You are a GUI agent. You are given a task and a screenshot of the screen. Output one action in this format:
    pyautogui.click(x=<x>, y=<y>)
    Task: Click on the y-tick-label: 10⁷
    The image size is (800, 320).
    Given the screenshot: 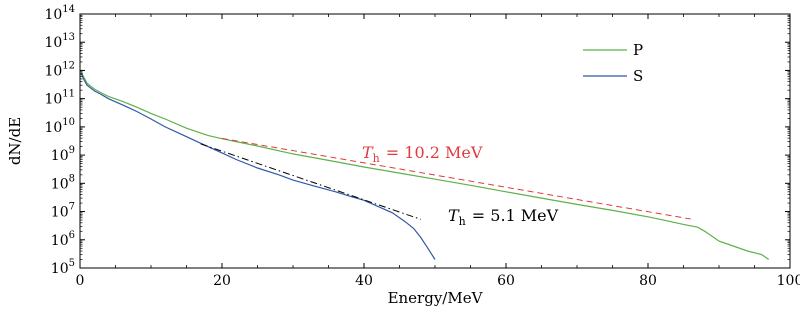 What is the action you would take?
    pyautogui.click(x=63, y=211)
    